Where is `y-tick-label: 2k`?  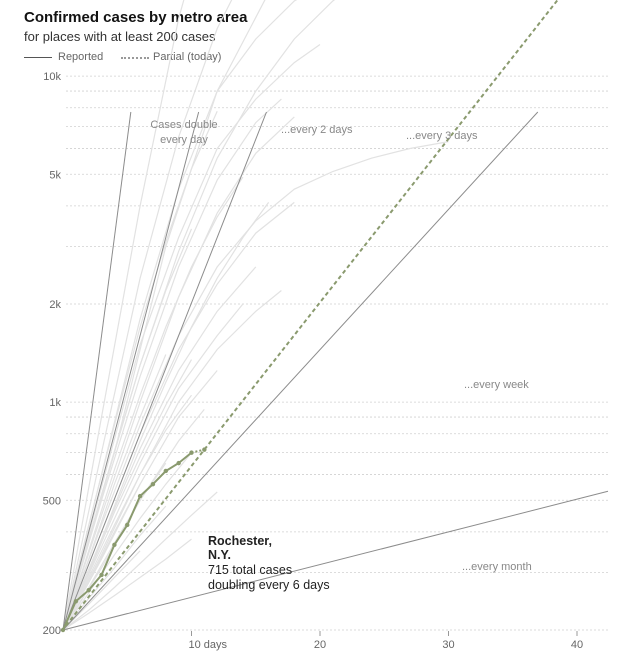 y-tick-label: 2k is located at coordinates (55, 305).